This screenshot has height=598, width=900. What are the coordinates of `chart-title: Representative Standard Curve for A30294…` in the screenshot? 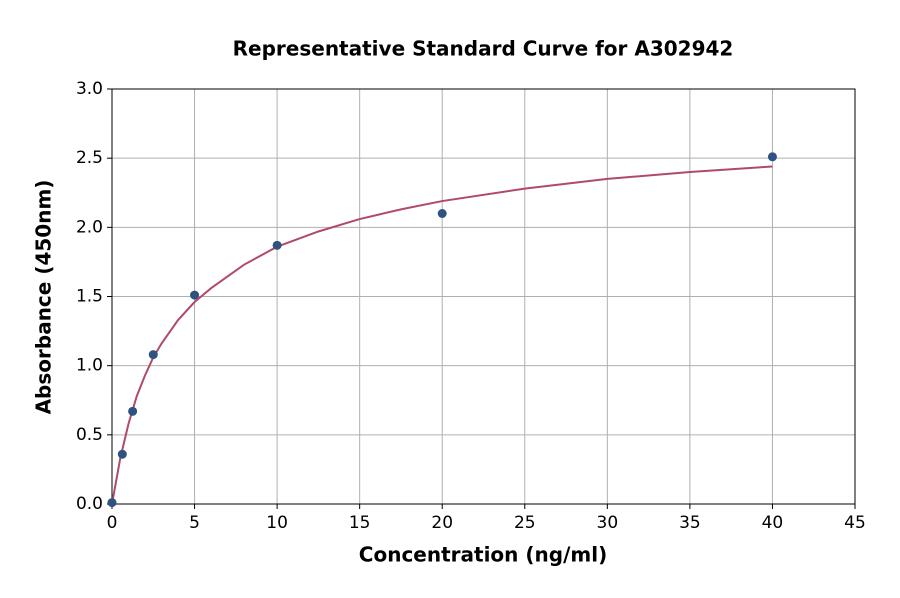 It's located at (483, 49).